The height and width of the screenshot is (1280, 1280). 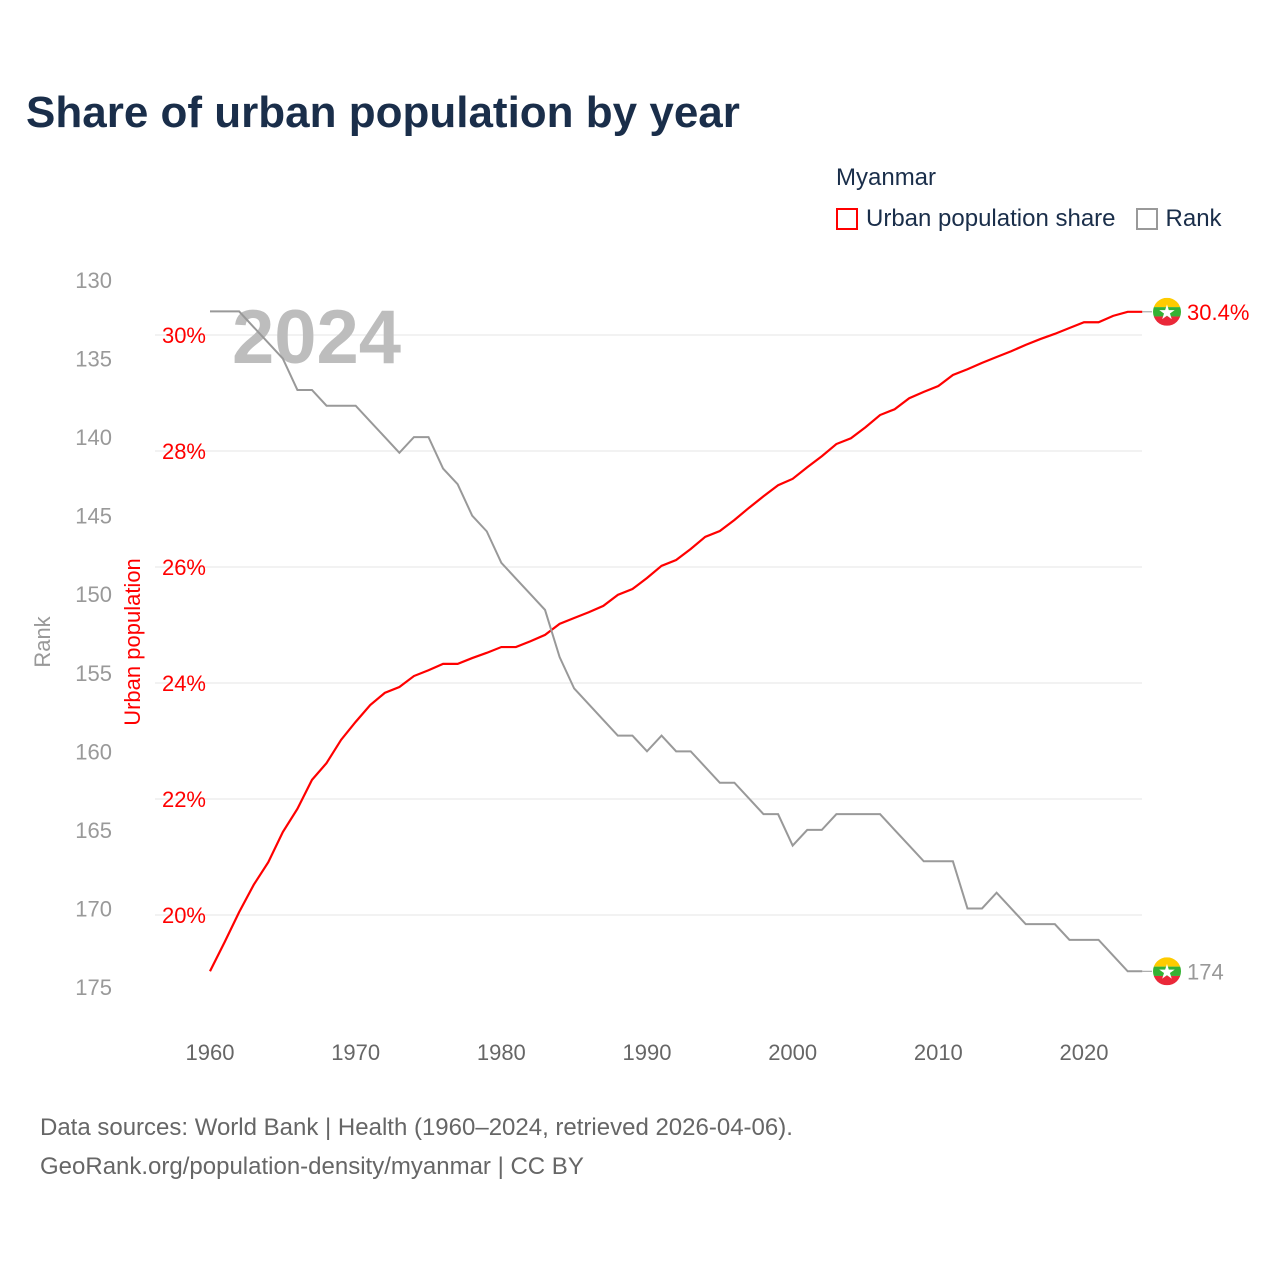 What do you see at coordinates (792, 1052) in the screenshot?
I see `x-tick-label: 2000` at bounding box center [792, 1052].